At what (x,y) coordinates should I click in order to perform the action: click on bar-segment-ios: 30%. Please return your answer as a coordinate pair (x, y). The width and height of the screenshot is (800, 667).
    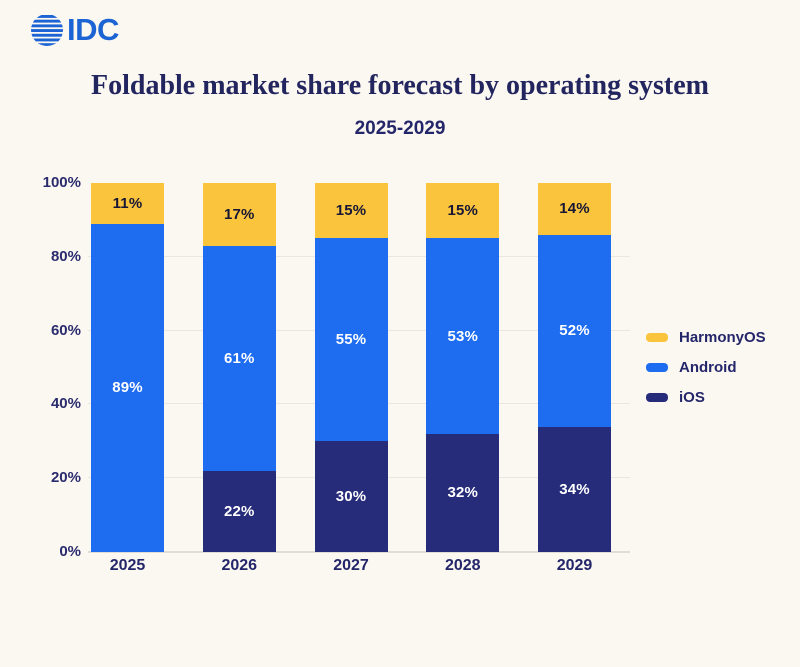
    Looking at the image, I should click on (351, 496).